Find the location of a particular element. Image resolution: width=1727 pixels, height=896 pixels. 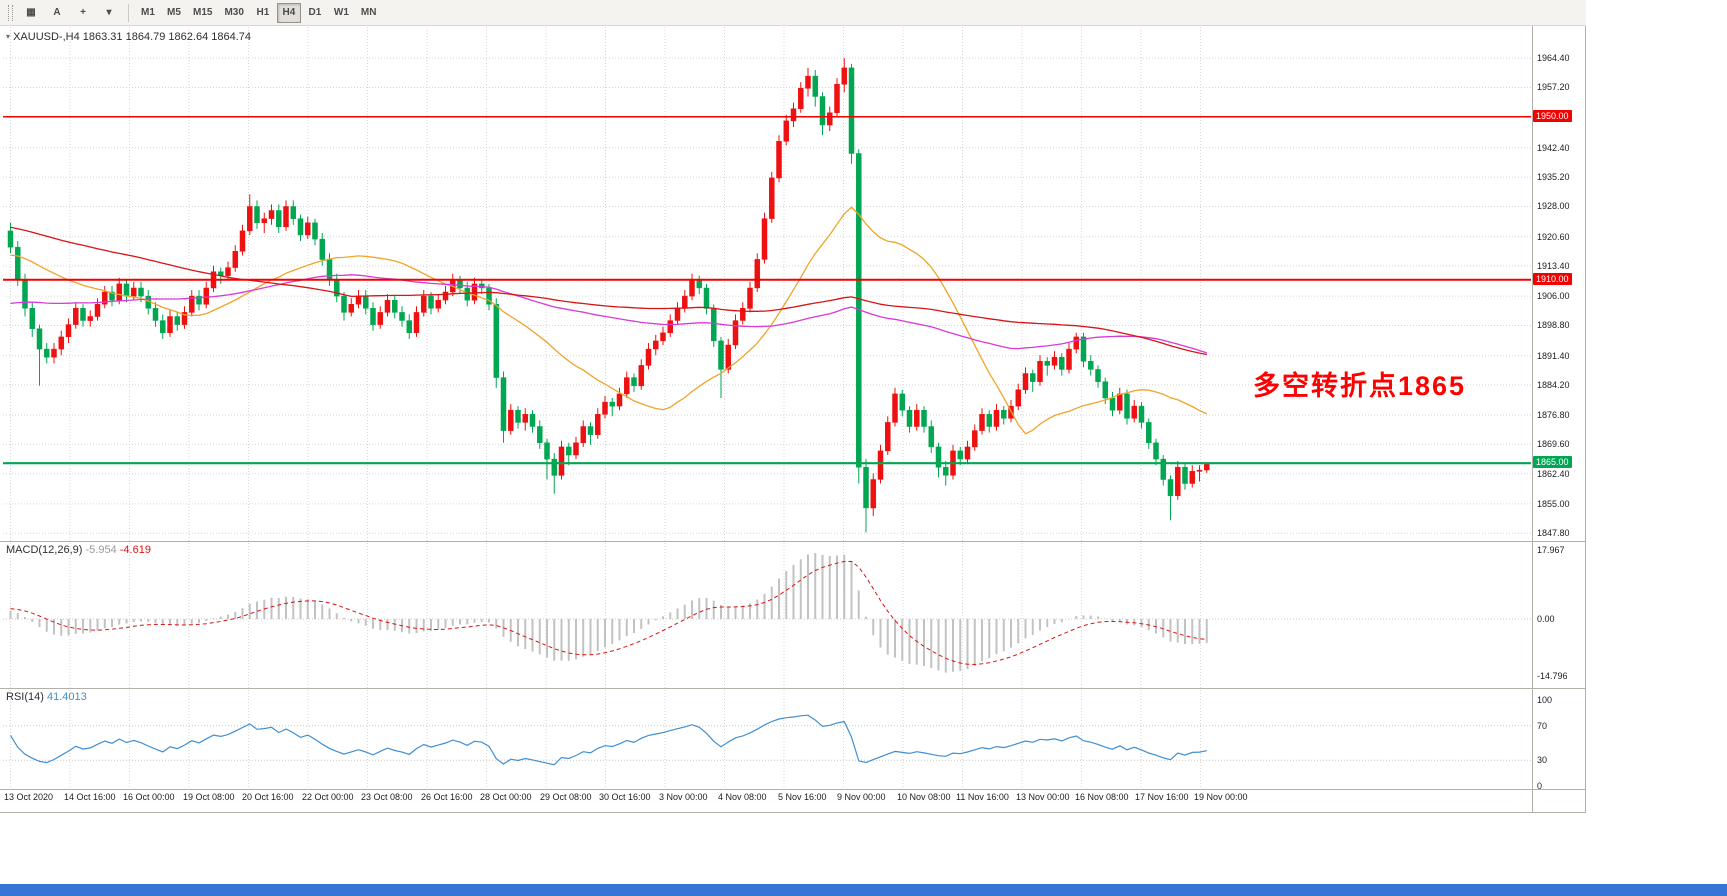

window-bottom-border is located at coordinates (793, 812).